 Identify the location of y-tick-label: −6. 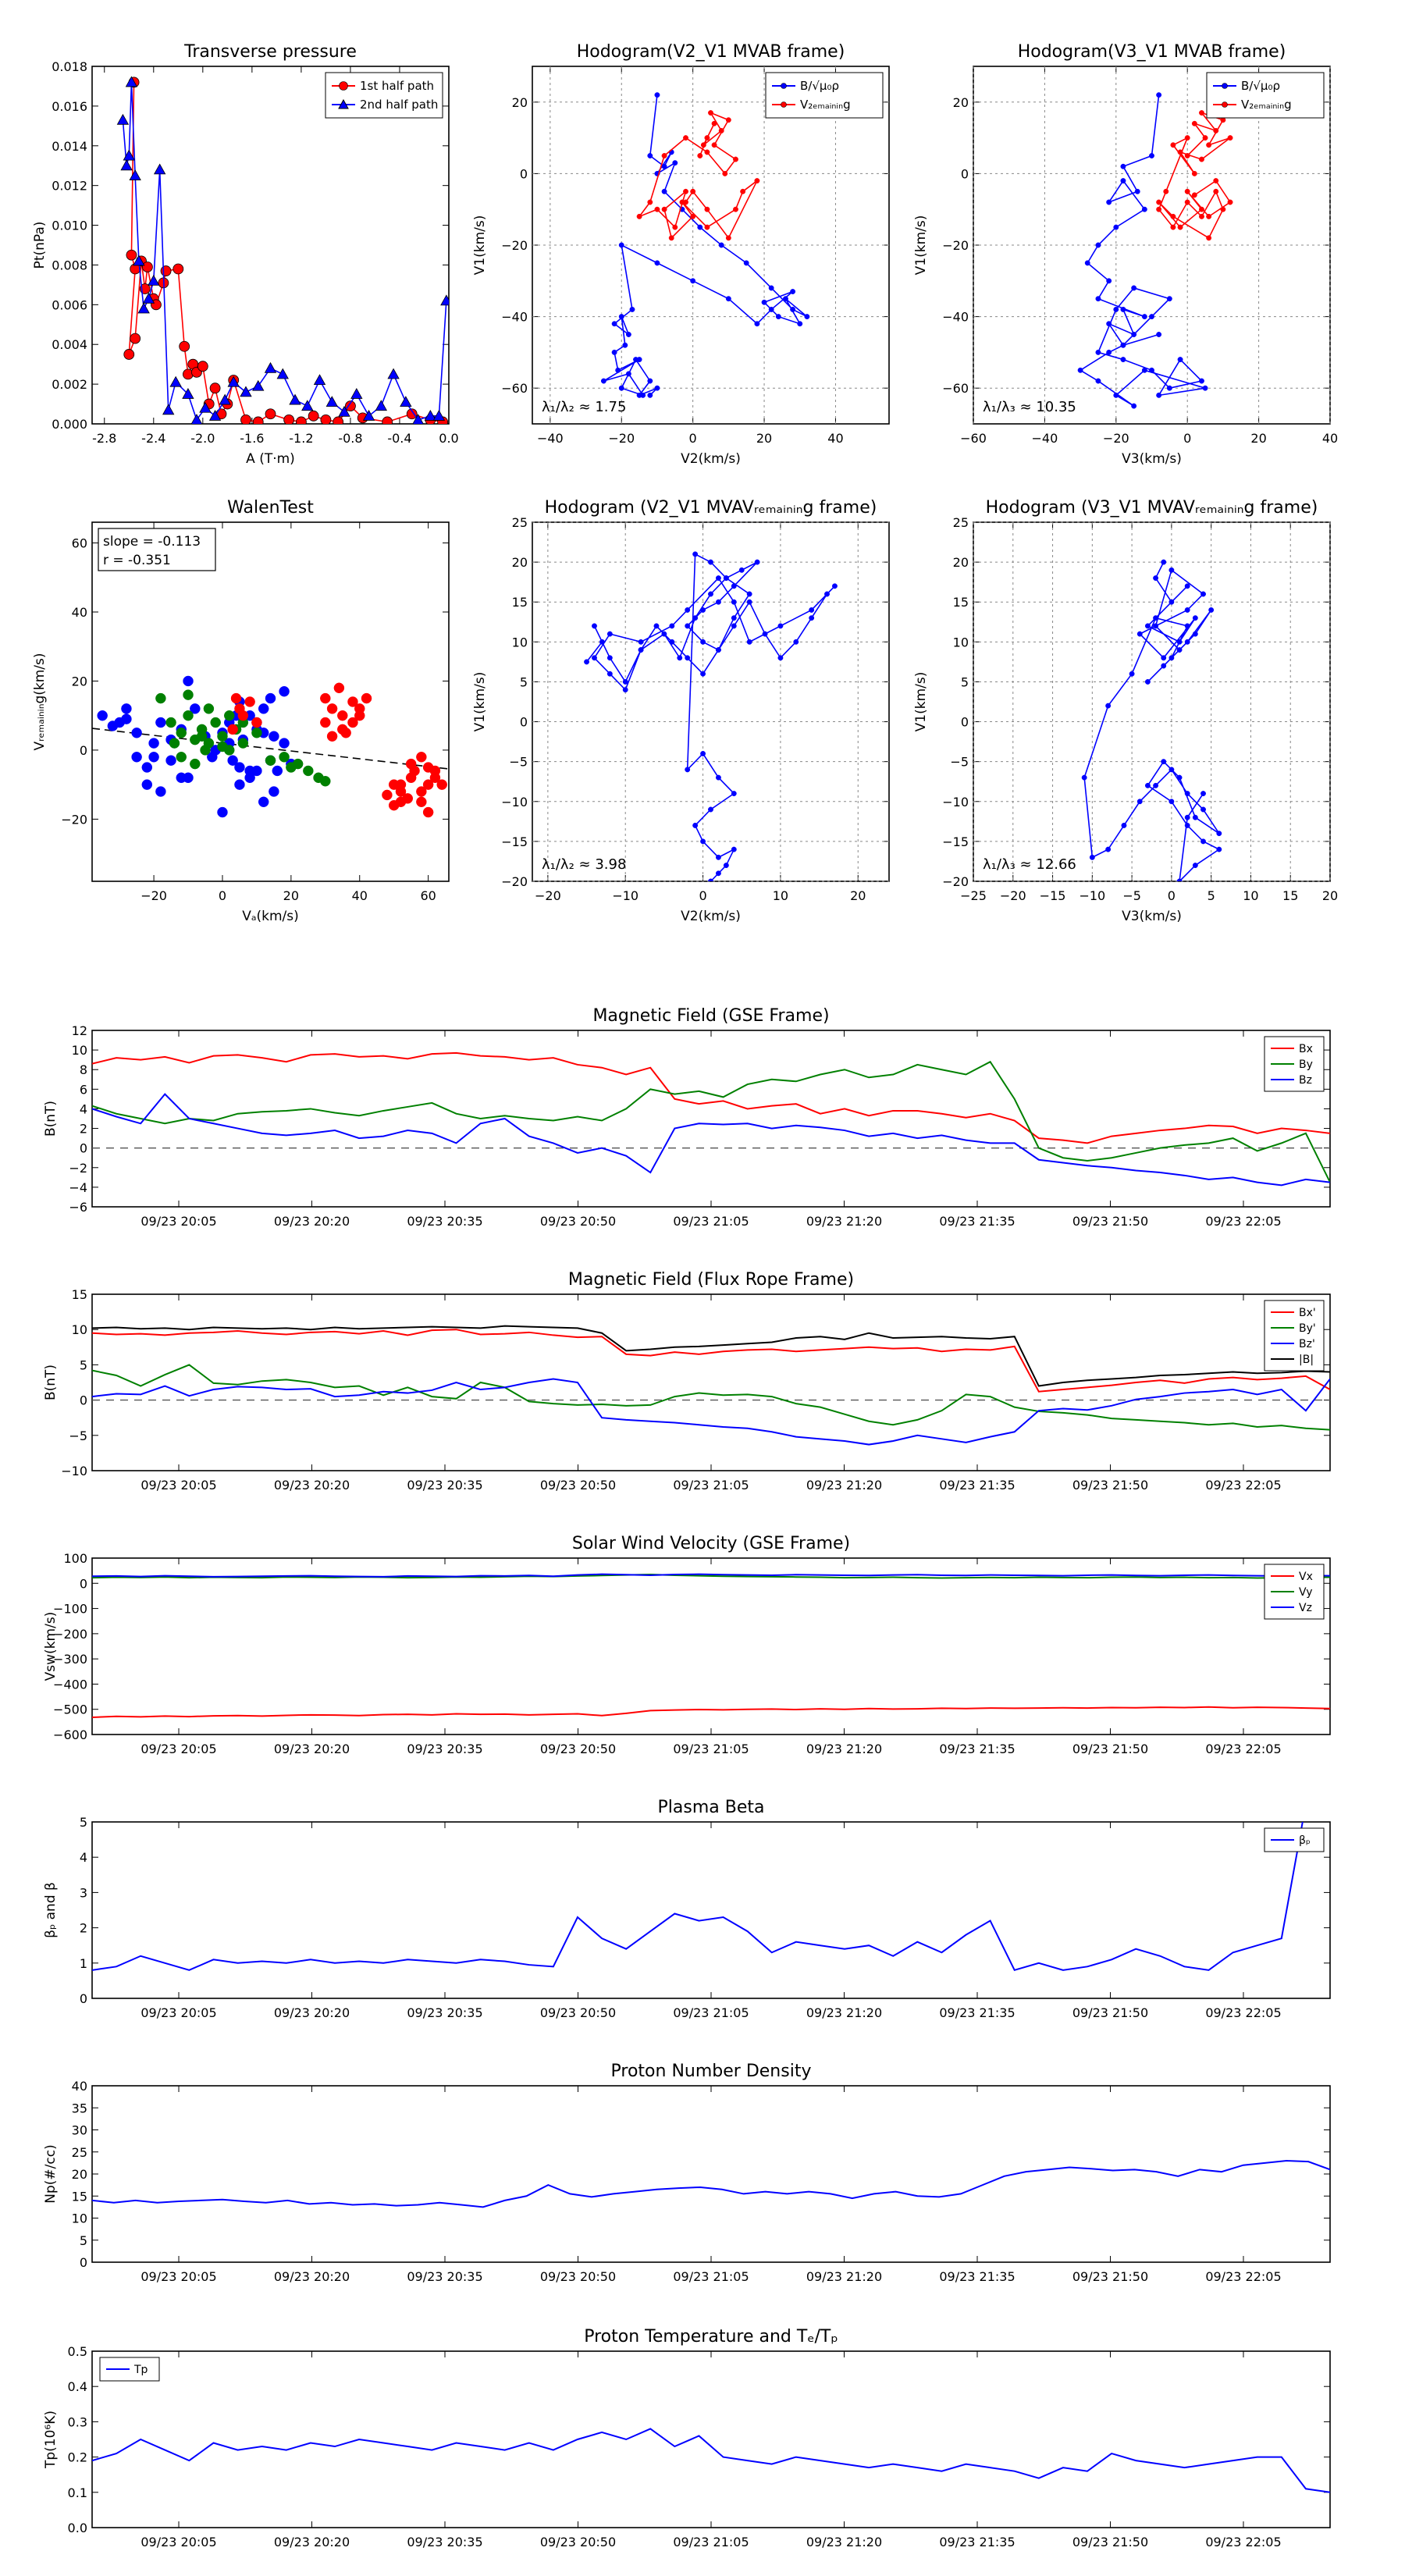
(78, 1207).